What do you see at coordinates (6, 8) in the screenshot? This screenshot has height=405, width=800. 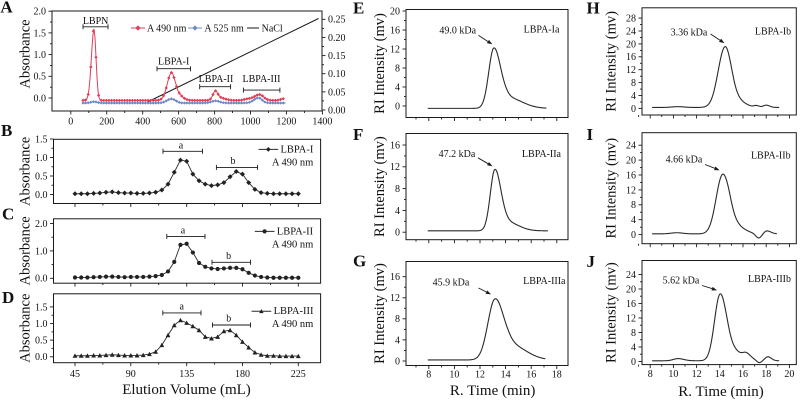 I see `svg-text: A` at bounding box center [6, 8].